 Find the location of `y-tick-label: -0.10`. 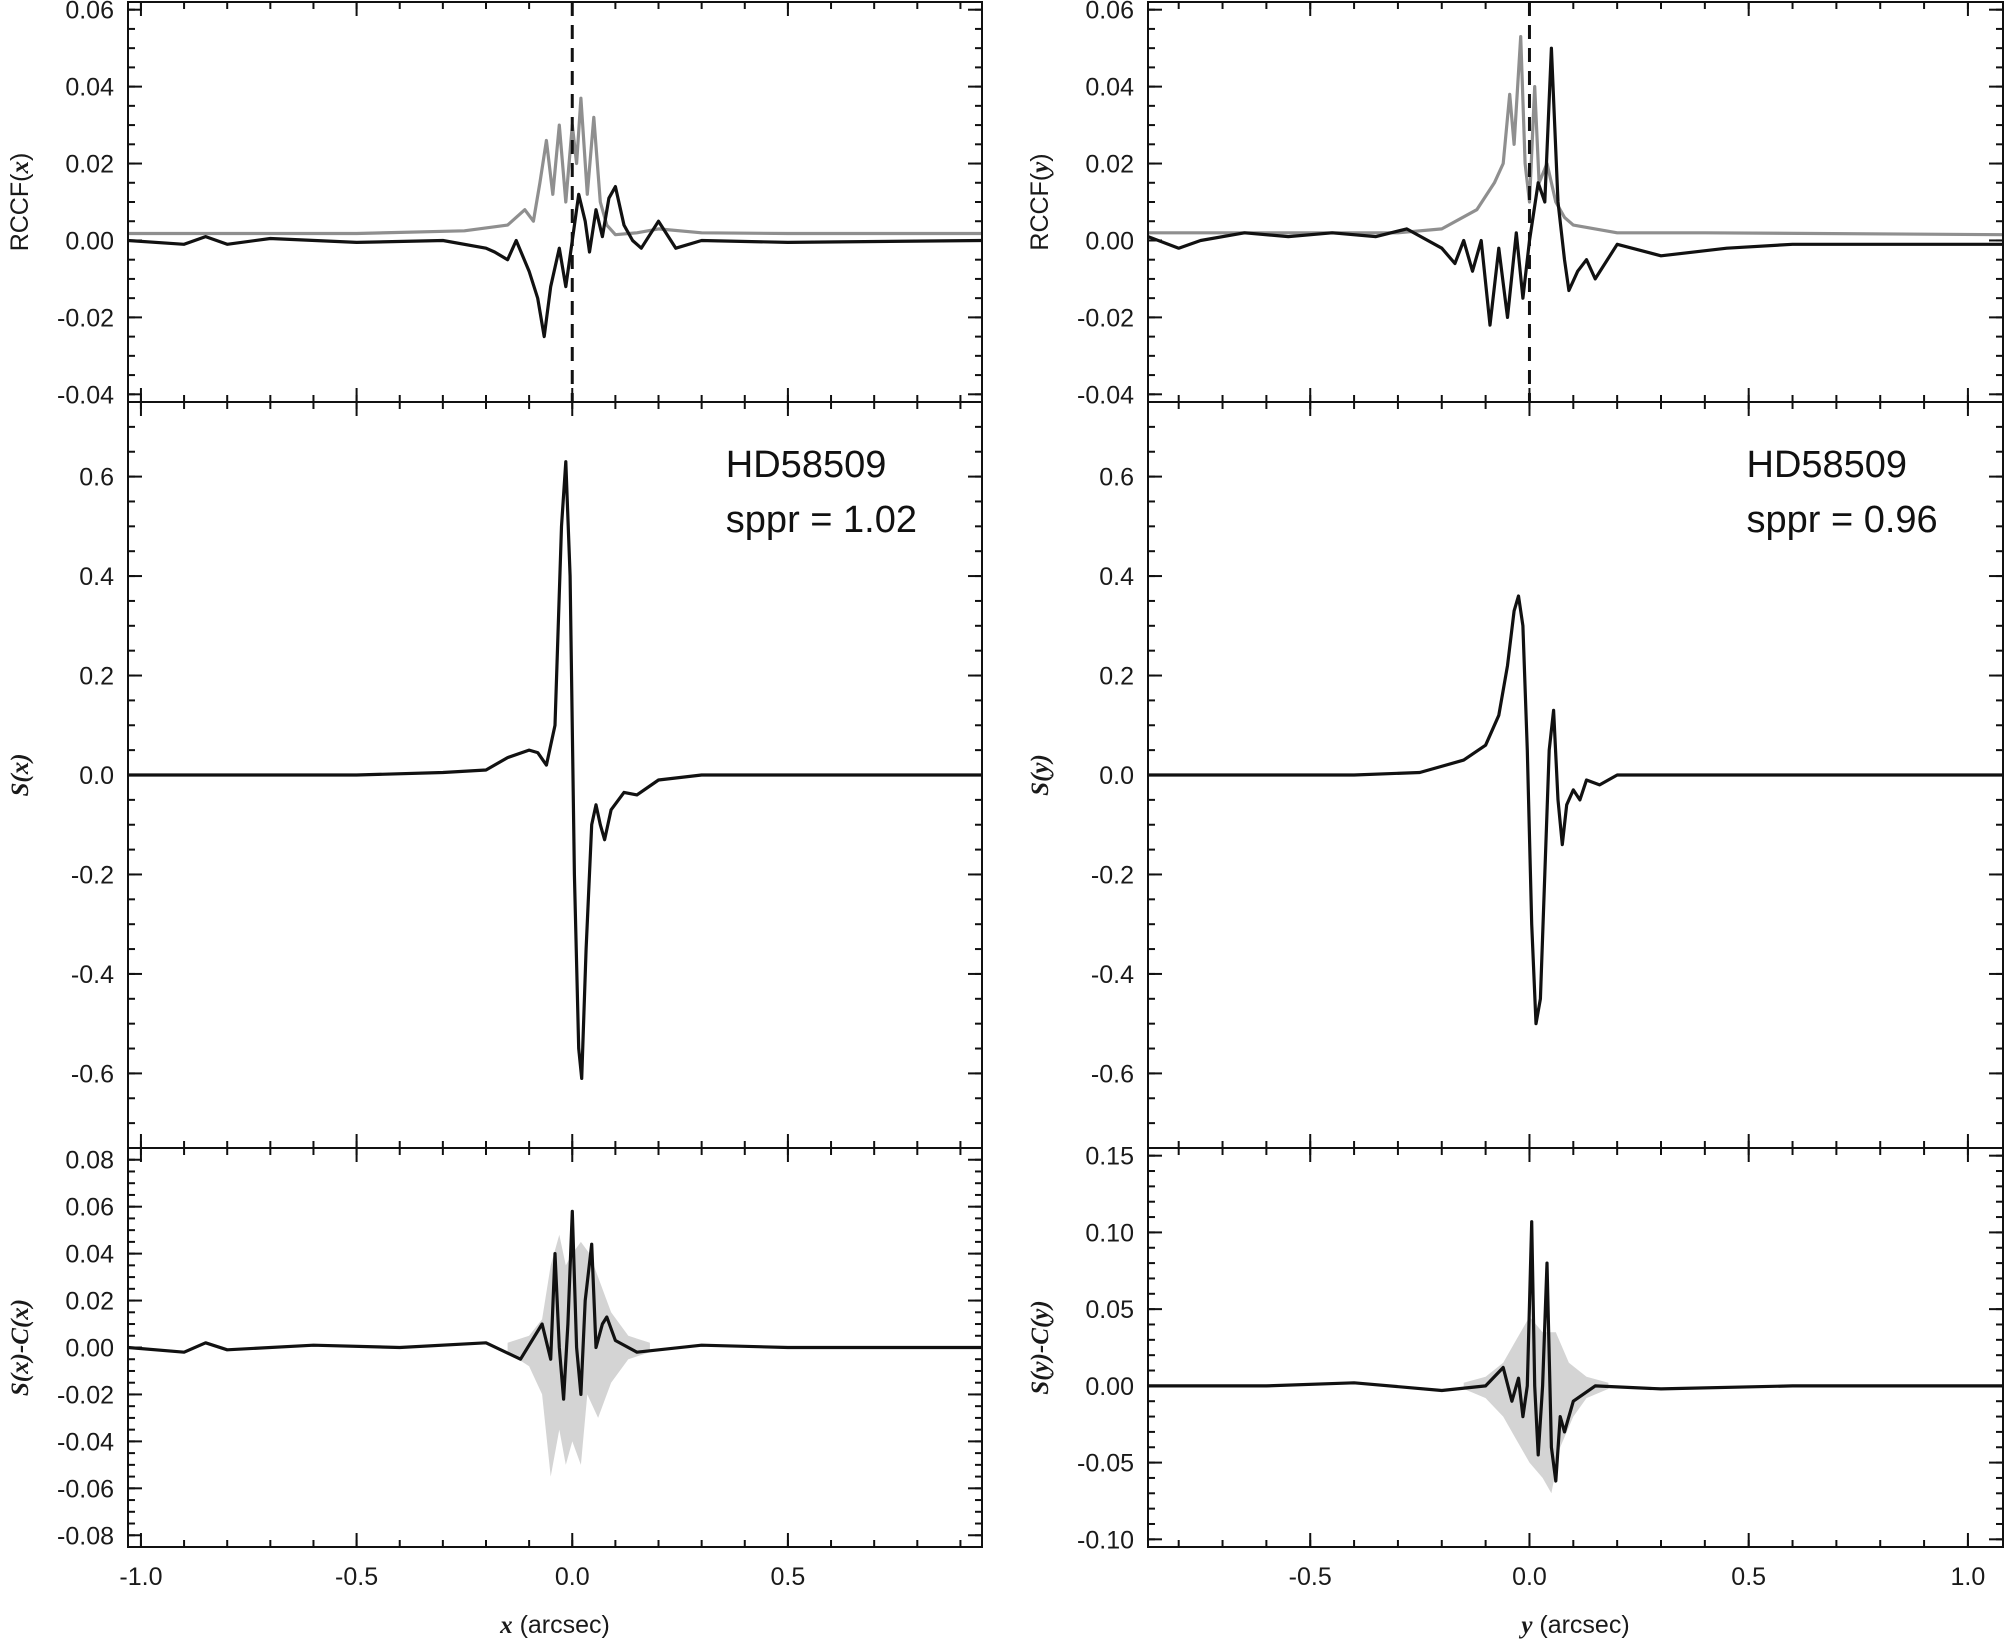

y-tick-label: -0.10 is located at coordinates (1105, 1540).